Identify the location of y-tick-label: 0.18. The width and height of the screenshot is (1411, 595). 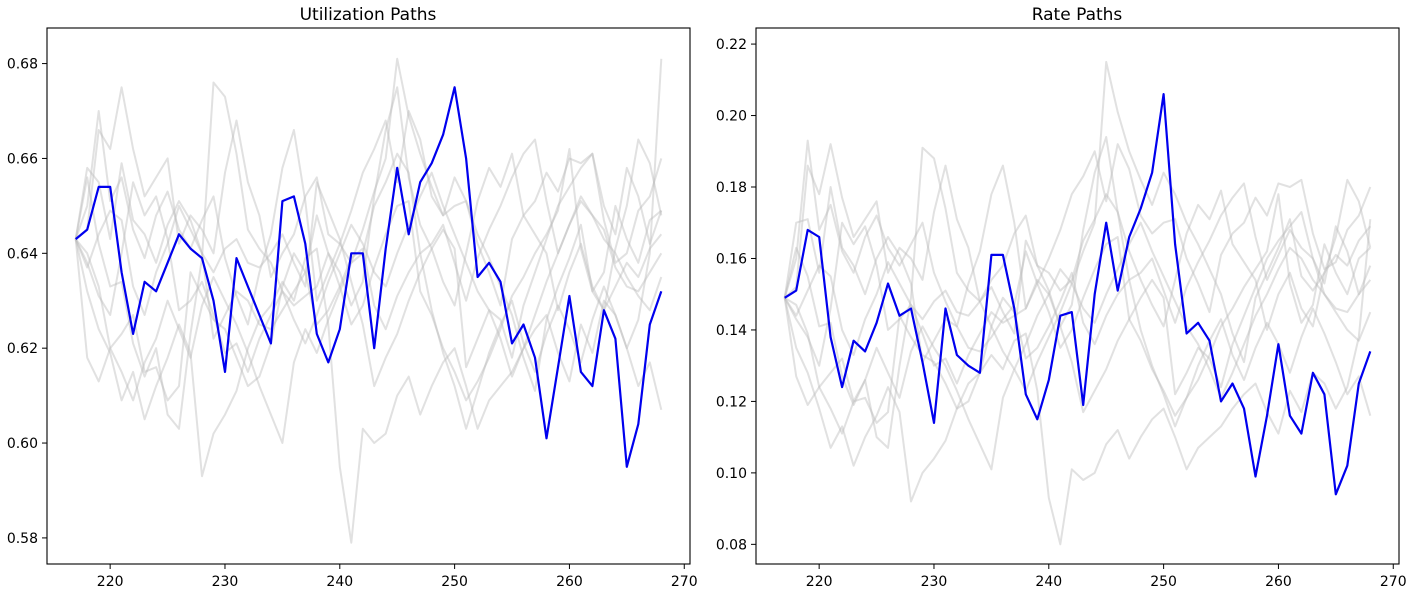
(731, 188).